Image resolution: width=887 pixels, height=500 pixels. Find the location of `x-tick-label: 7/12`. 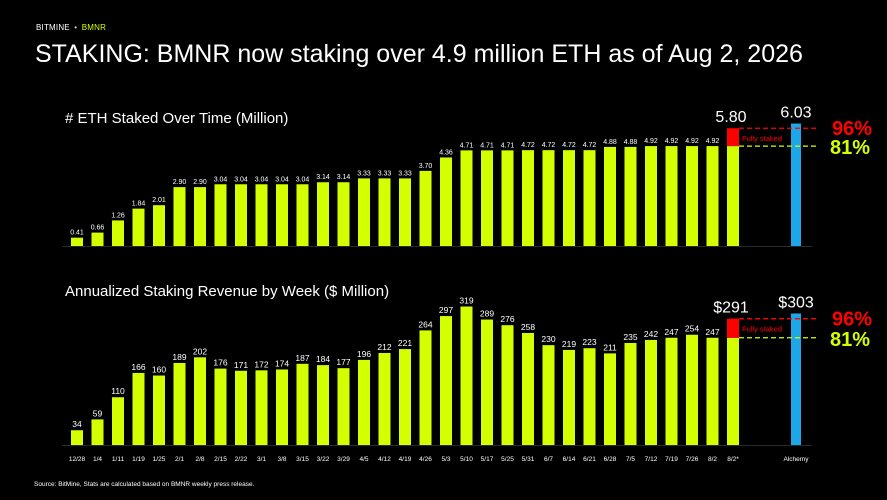

x-tick-label: 7/12 is located at coordinates (651, 459).